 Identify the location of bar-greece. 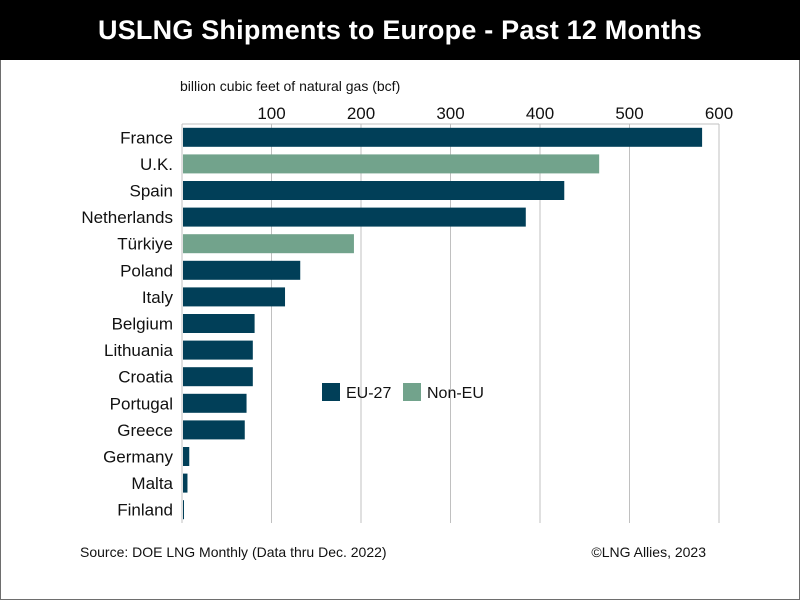
(214, 430).